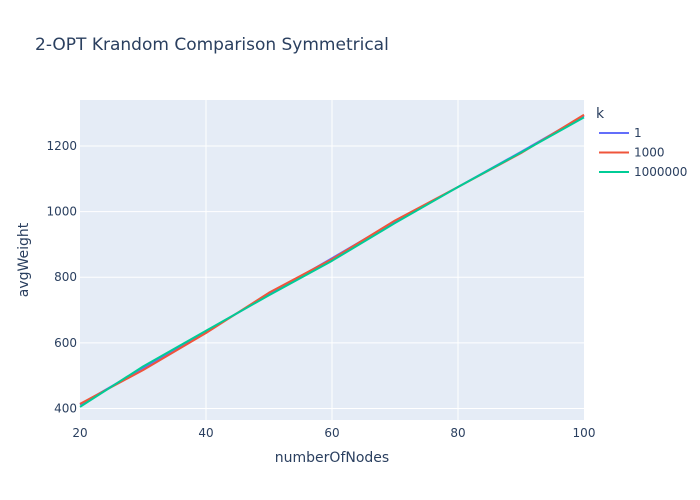 Image resolution: width=700 pixels, height=500 pixels. I want to click on x-tick-label: 60, so click(331, 433).